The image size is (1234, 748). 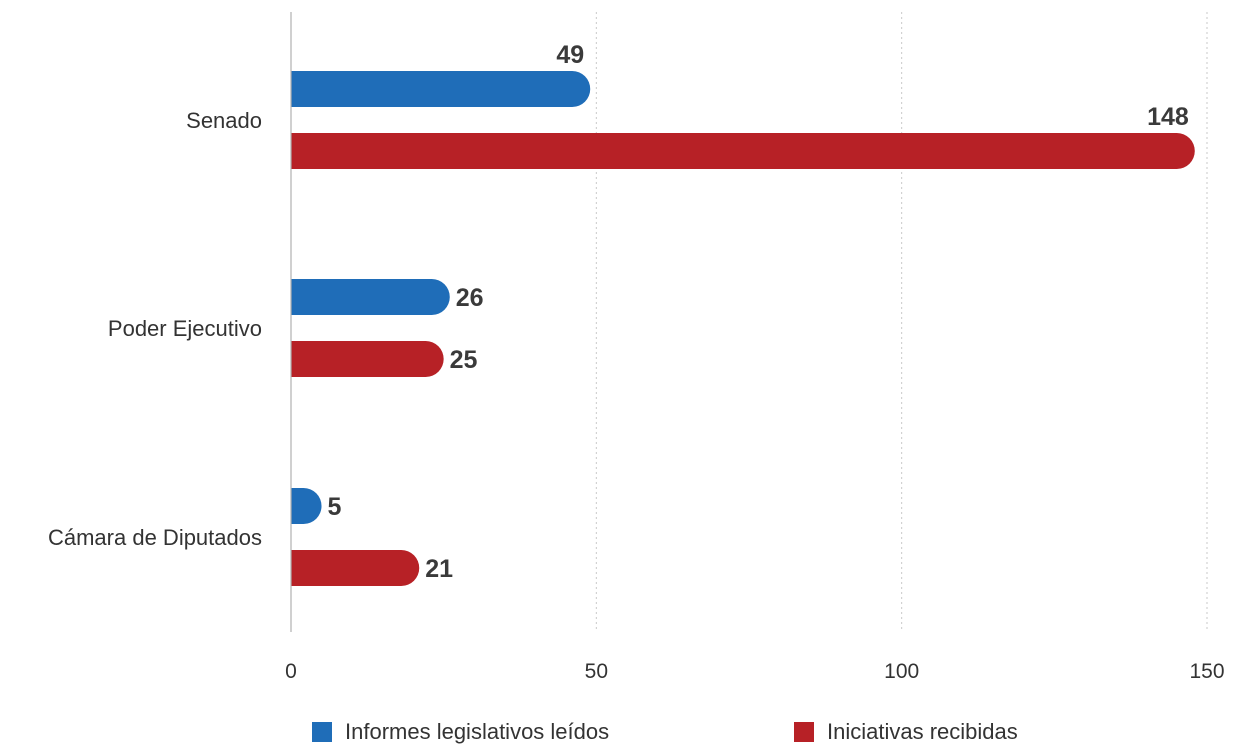 What do you see at coordinates (335, 507) in the screenshot?
I see `data-label: 5` at bounding box center [335, 507].